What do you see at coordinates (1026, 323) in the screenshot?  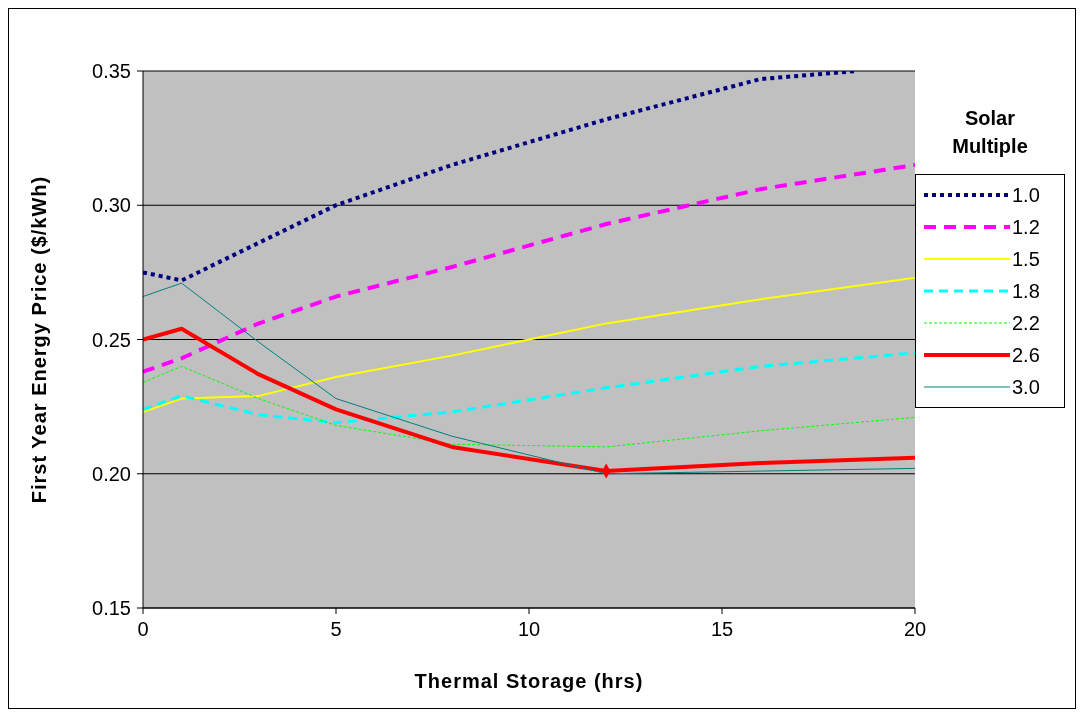 I see `legend-label: 2.2` at bounding box center [1026, 323].